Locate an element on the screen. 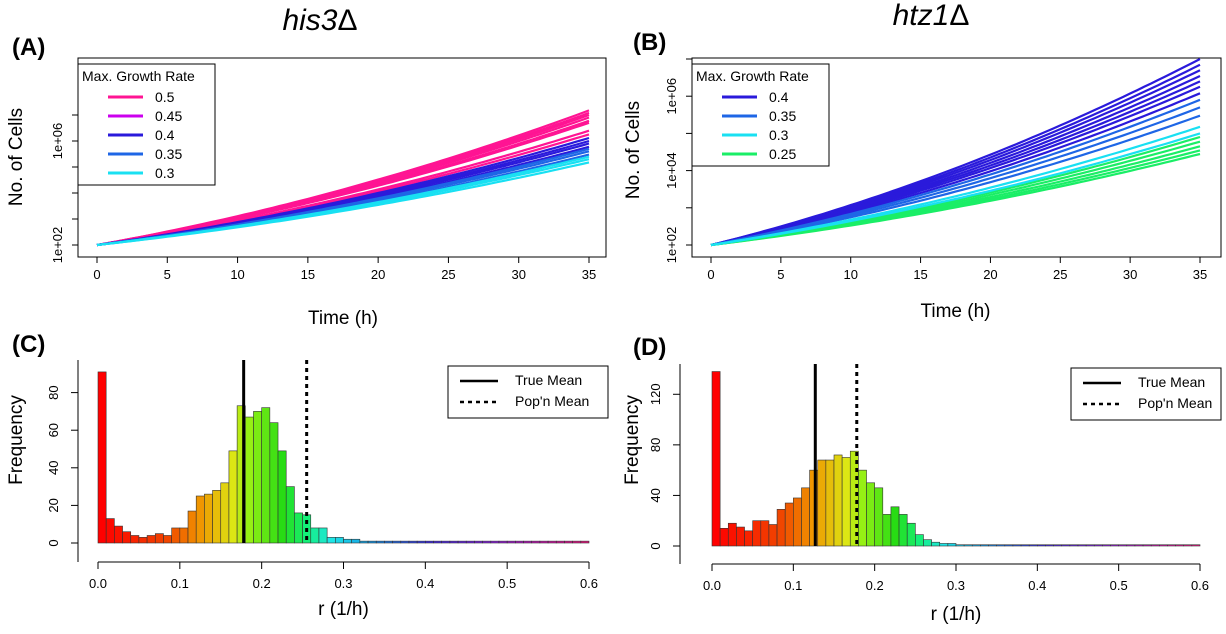 The image size is (1226, 634). panel-title: his3Δ is located at coordinates (319, 20).